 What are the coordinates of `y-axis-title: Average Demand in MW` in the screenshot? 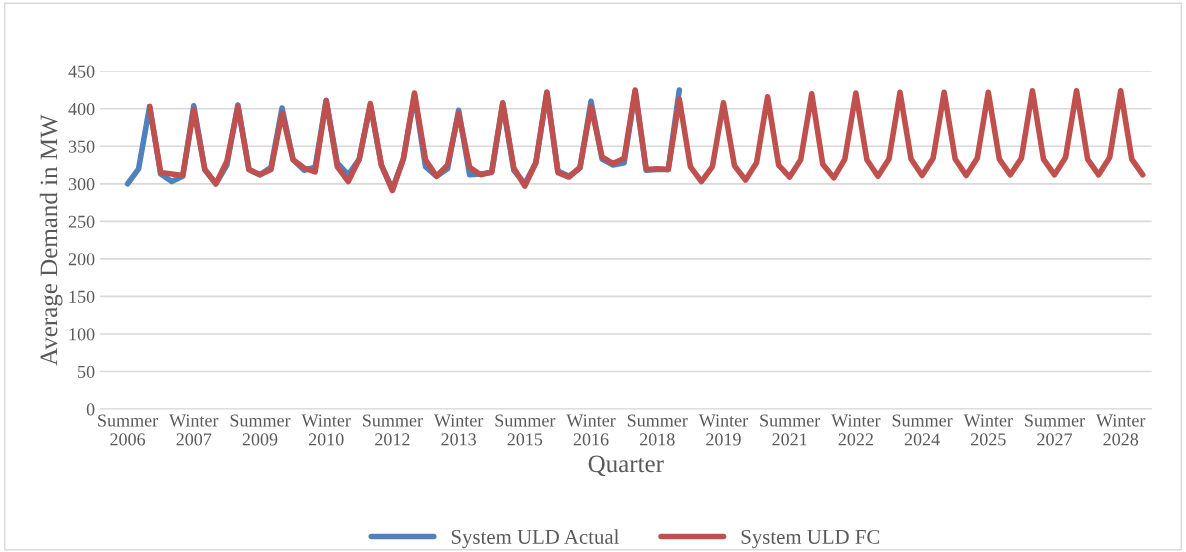 It's located at (51, 240).